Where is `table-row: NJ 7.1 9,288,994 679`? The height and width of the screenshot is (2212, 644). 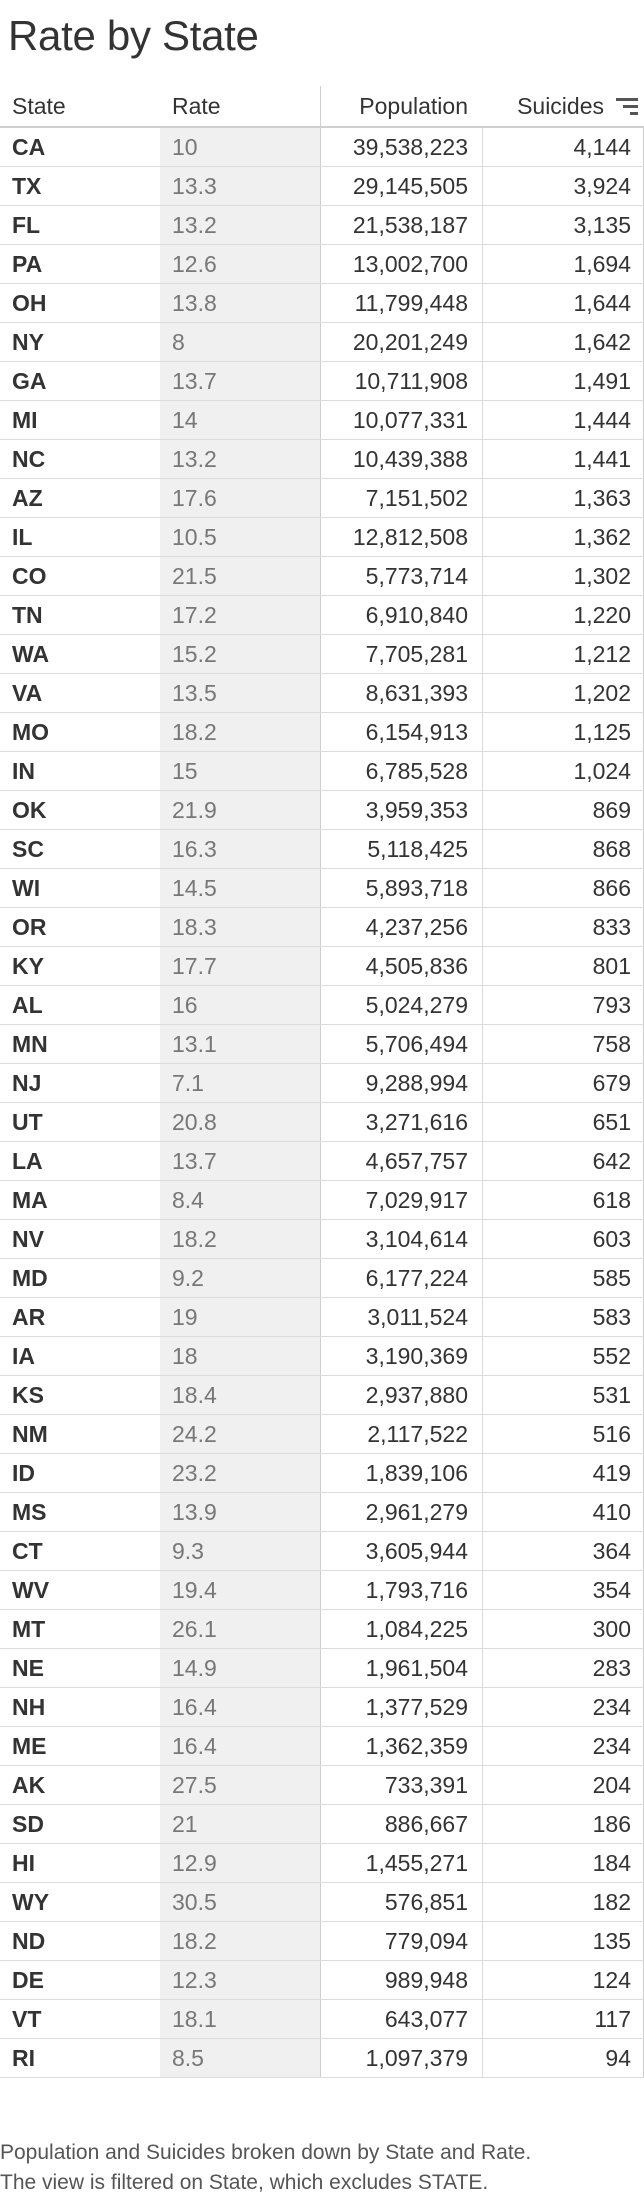
table-row: NJ 7.1 9,288,994 679 is located at coordinates (322, 1083).